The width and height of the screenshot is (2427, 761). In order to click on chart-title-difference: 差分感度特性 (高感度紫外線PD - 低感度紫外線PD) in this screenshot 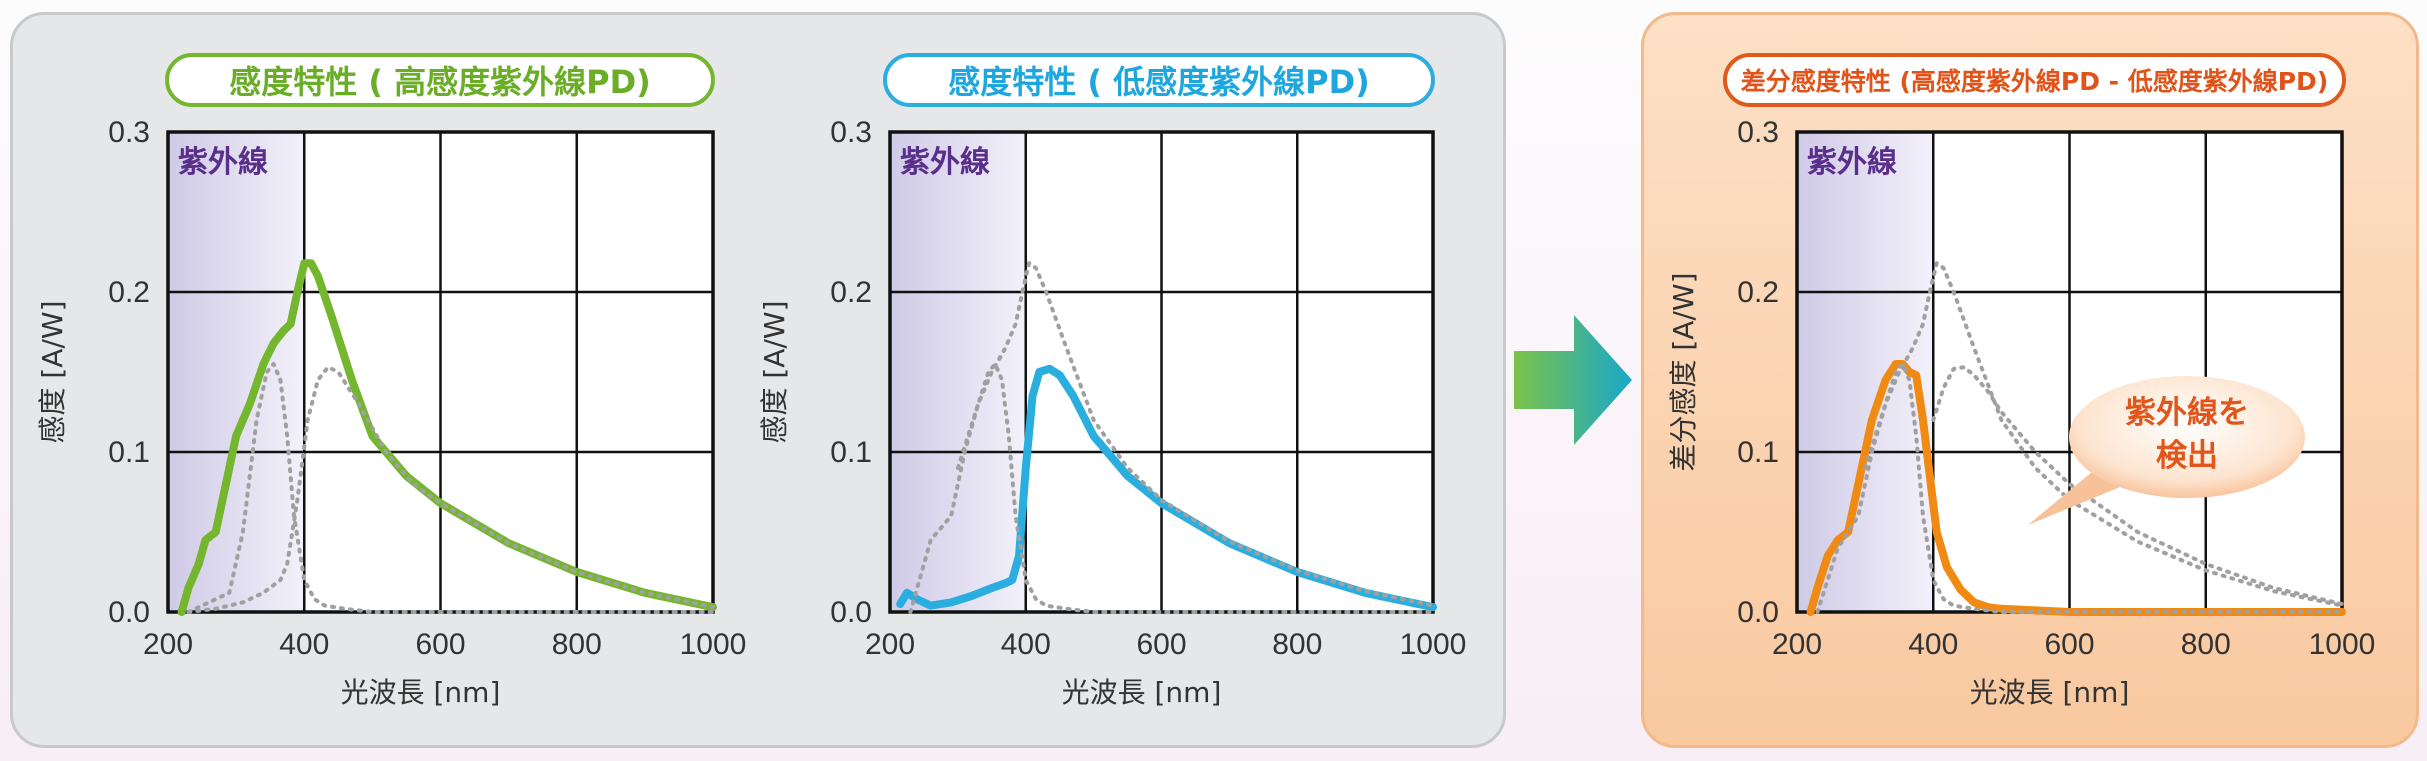, I will do `click(2034, 80)`.